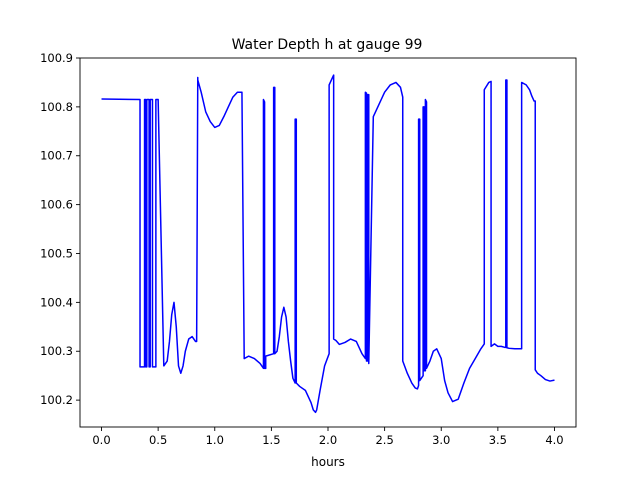 The height and width of the screenshot is (480, 640). Describe the element at coordinates (441, 440) in the screenshot. I see `x-tick-label: 3.0` at that location.